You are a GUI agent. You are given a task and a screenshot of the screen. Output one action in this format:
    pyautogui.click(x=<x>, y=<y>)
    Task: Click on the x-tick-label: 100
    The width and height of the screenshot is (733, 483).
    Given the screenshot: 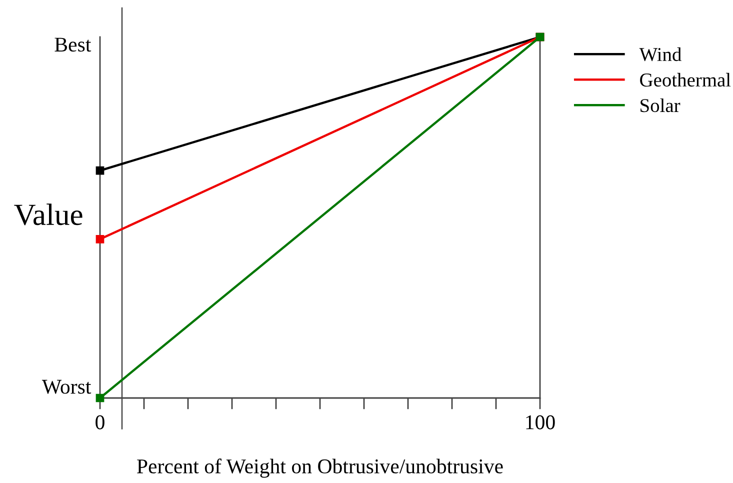 What is the action you would take?
    pyautogui.click(x=540, y=422)
    